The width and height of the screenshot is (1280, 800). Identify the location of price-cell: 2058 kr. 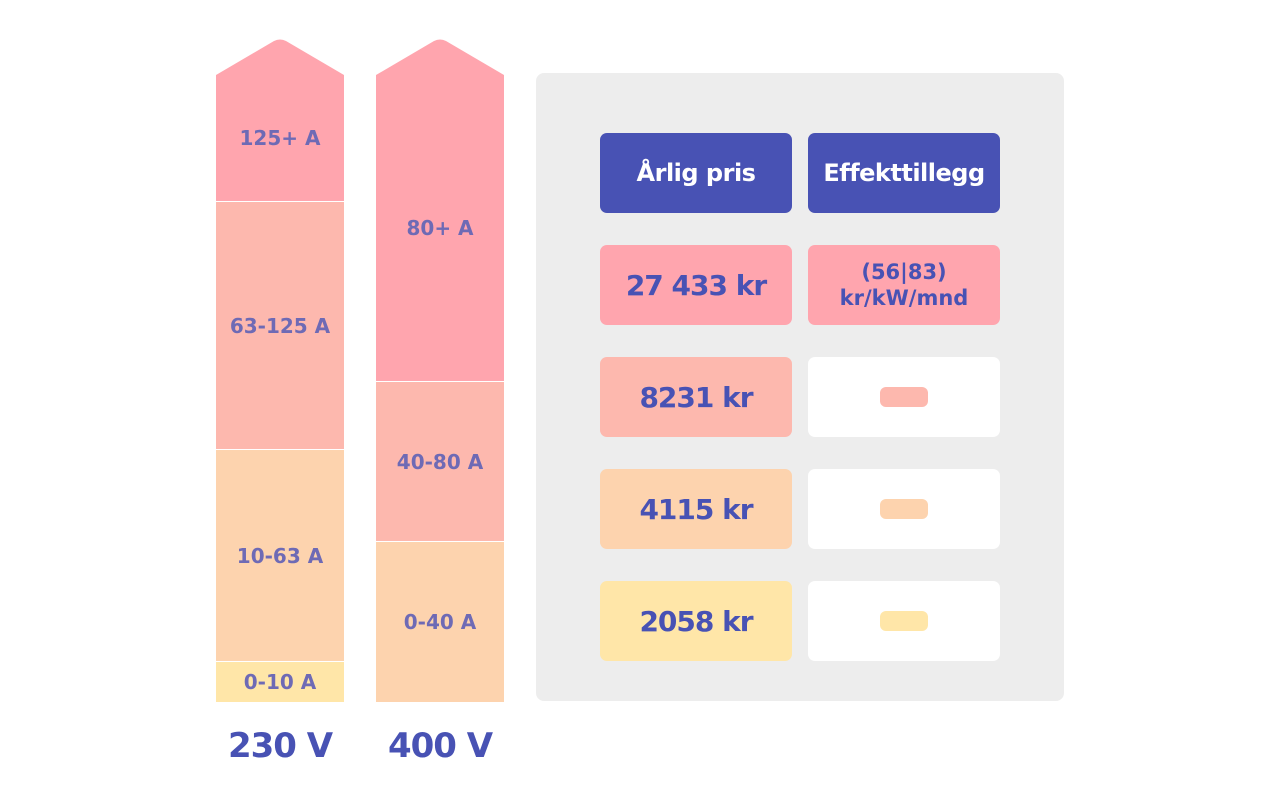
(696, 621).